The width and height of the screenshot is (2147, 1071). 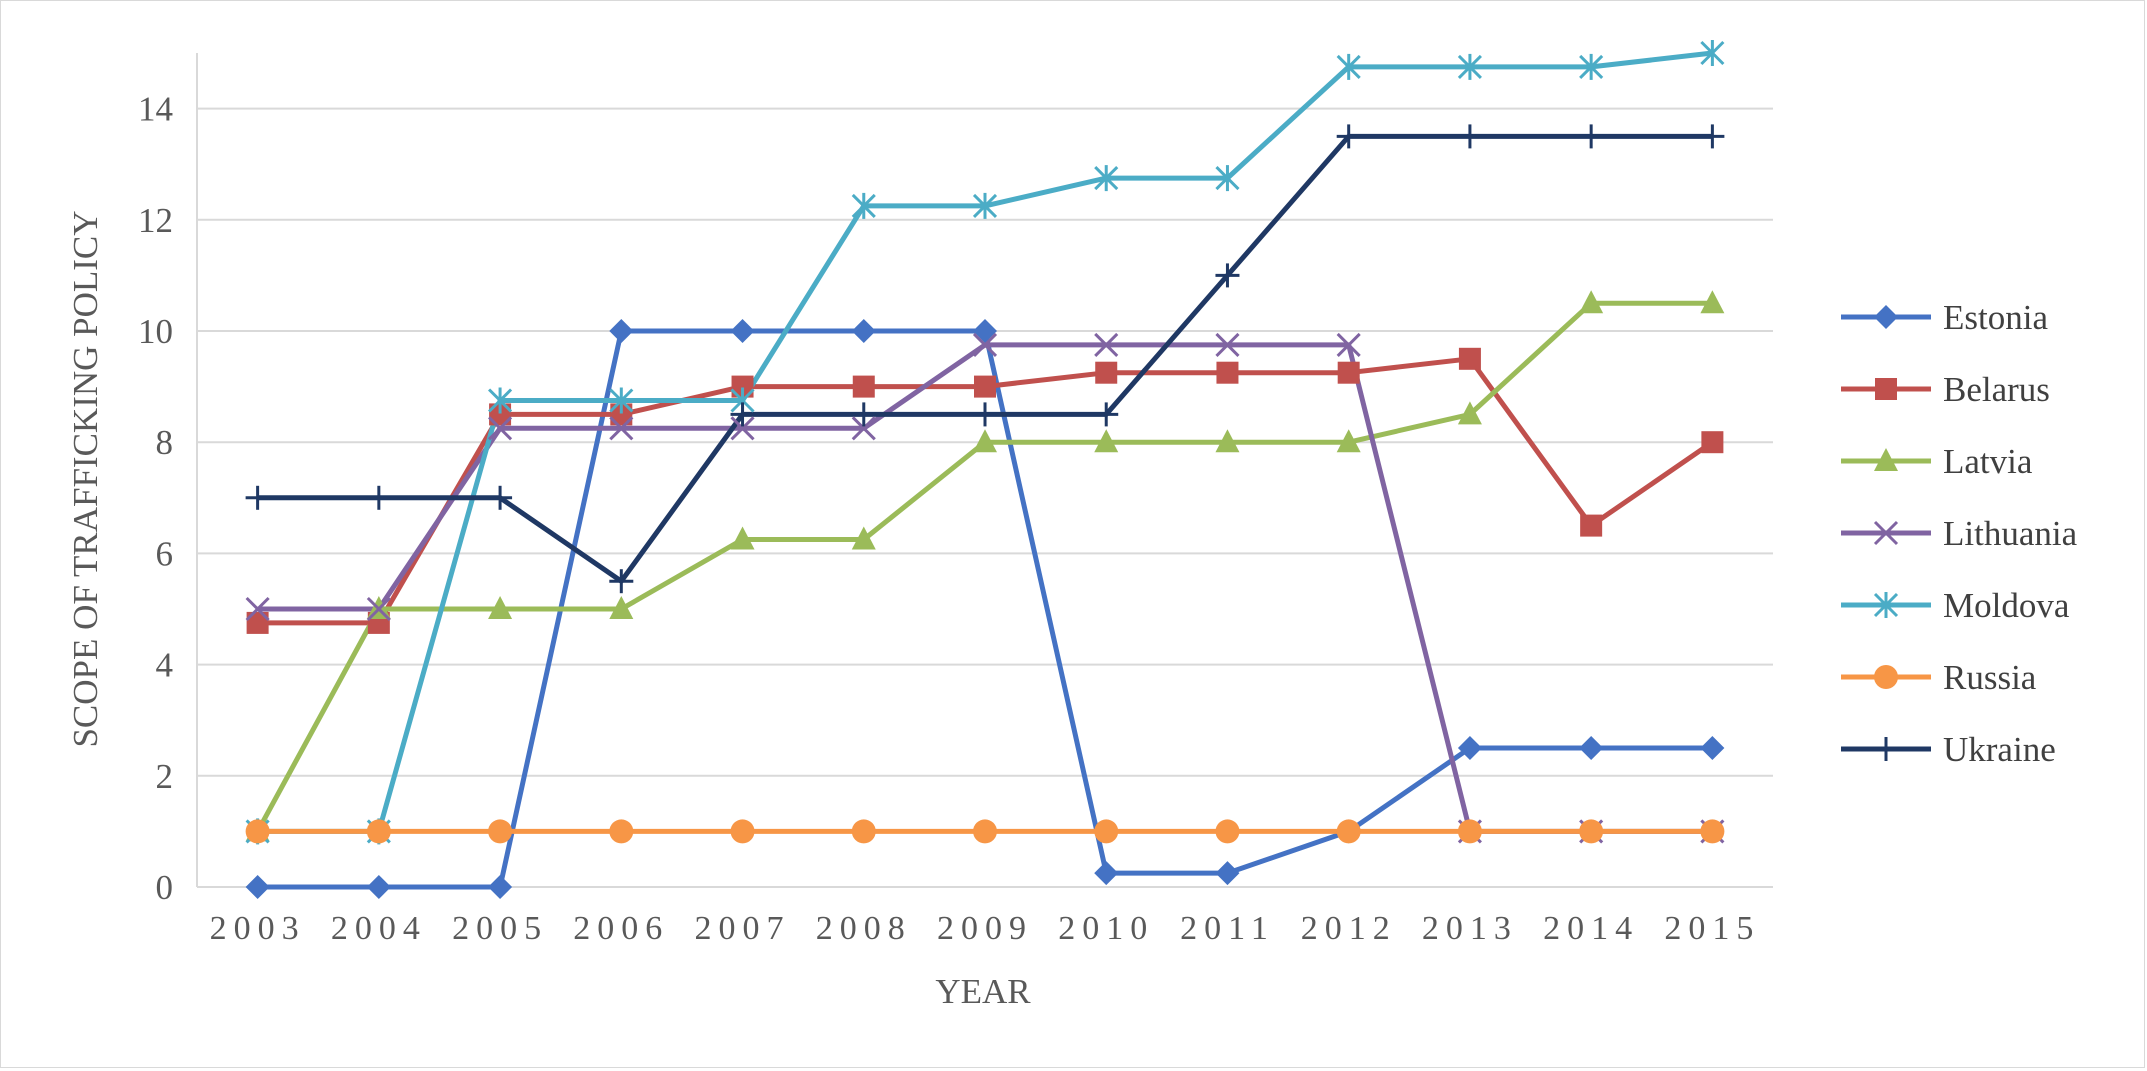 What do you see at coordinates (1886, 317) in the screenshot?
I see `legend-marker-estonia` at bounding box center [1886, 317].